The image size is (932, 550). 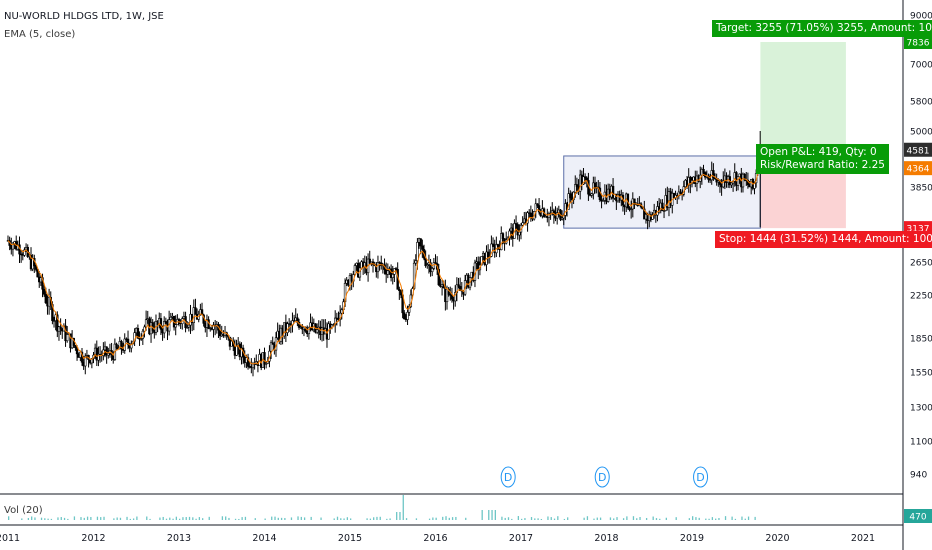 What do you see at coordinates (918, 44) in the screenshot?
I see `target-price-label: 7836` at bounding box center [918, 44].